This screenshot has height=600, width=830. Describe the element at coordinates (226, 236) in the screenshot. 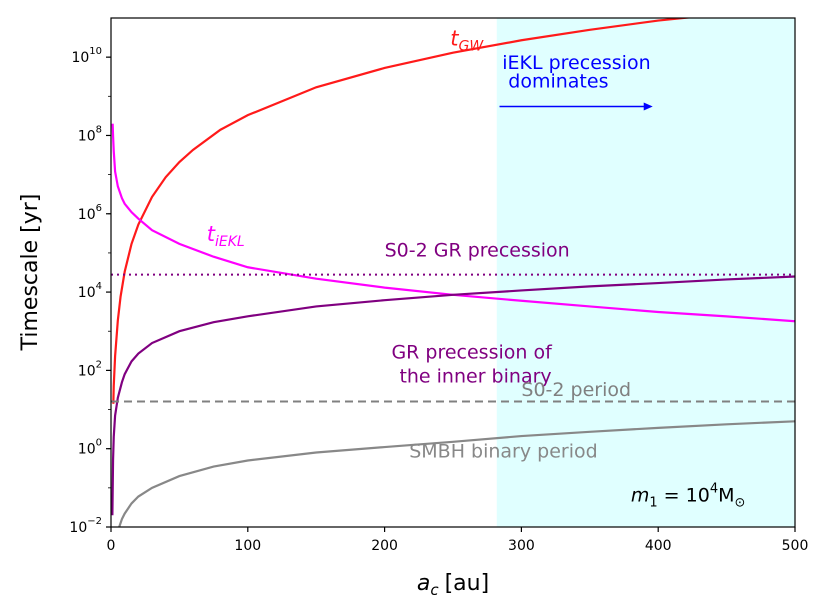

I see `series-label-1: tiEKL` at that location.